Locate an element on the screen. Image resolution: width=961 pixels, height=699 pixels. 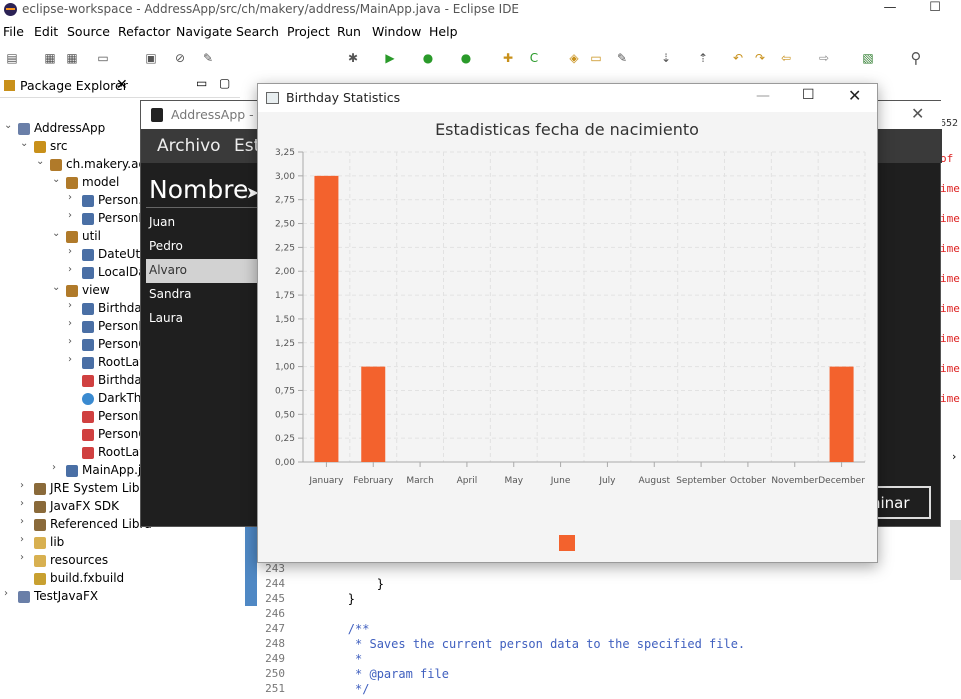
new-java-package-icon: ✚ is located at coordinates (508, 58).